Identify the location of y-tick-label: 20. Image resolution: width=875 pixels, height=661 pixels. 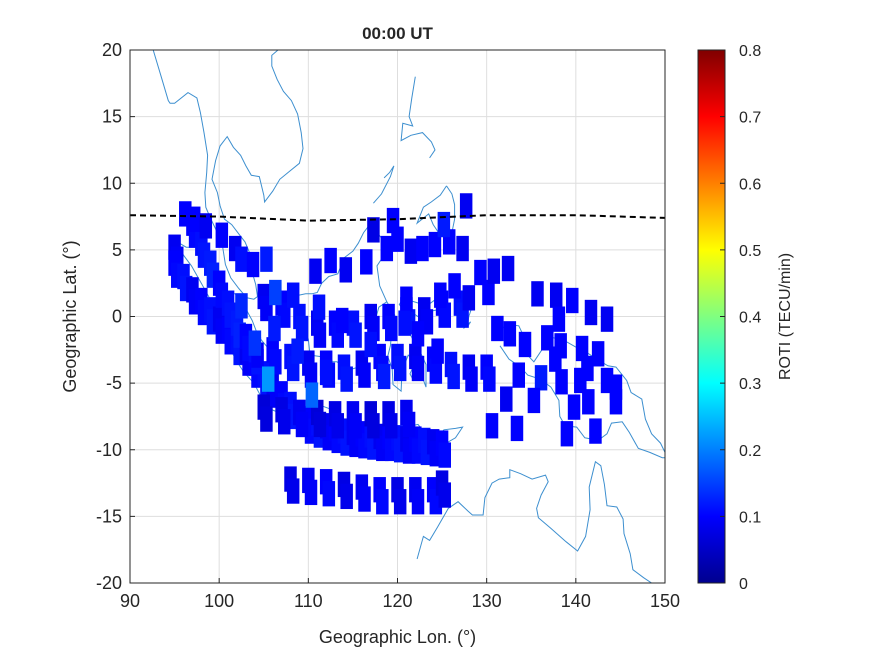
(112, 50).